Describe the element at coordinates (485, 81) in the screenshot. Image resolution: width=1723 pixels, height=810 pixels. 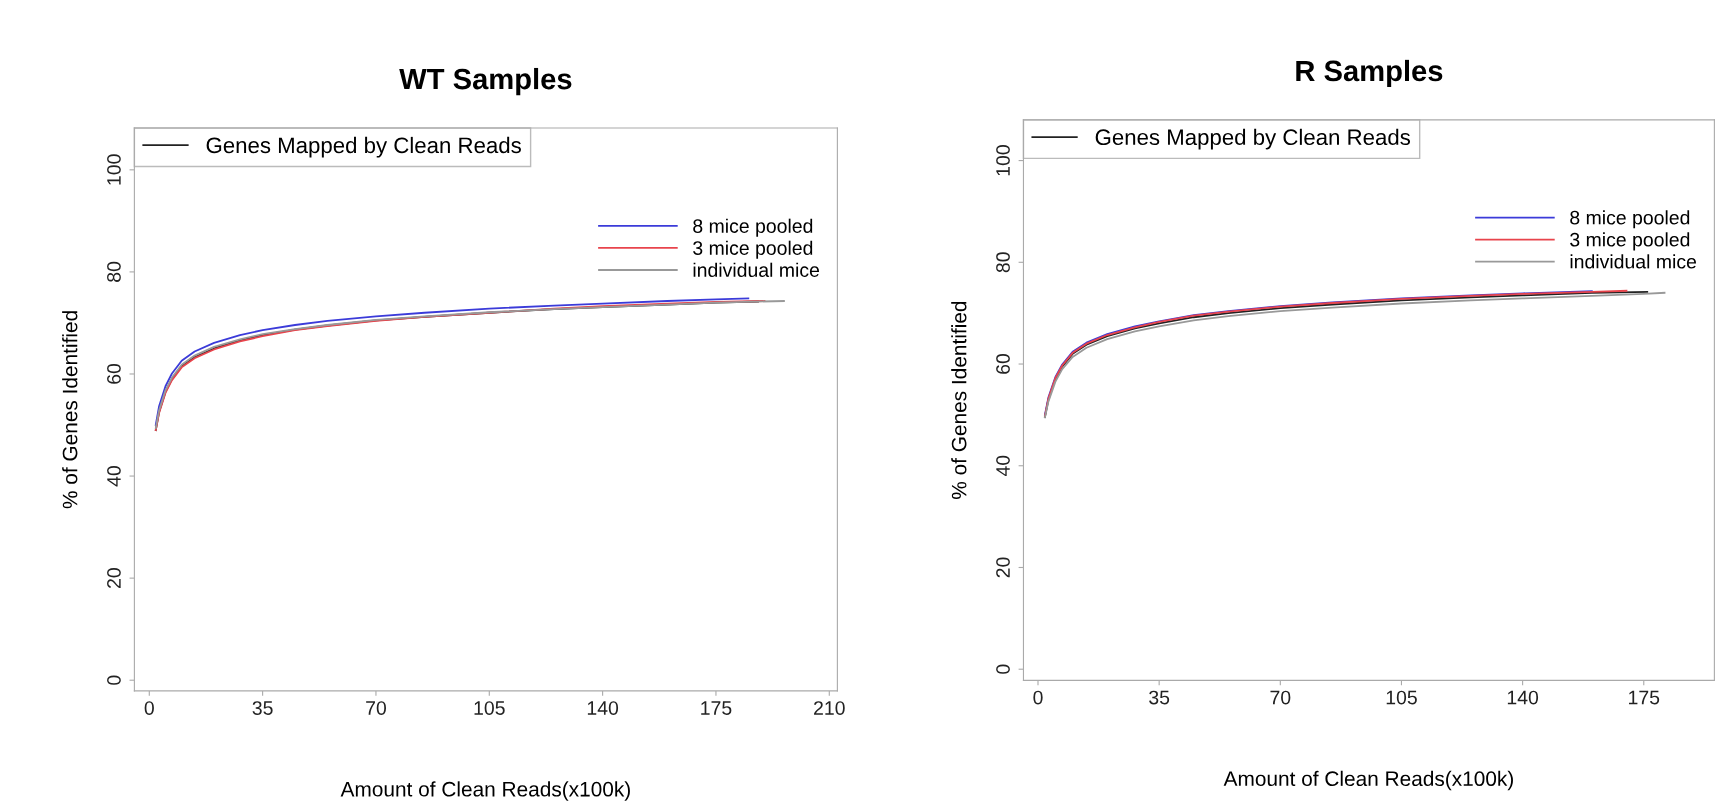
I see `chart-title: WT Samples` at that location.